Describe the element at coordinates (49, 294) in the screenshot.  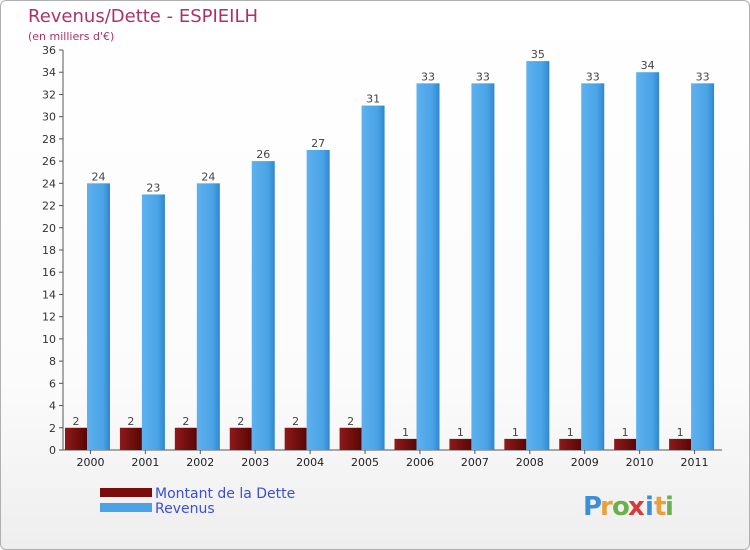
I see `y-tick-label: 14` at that location.